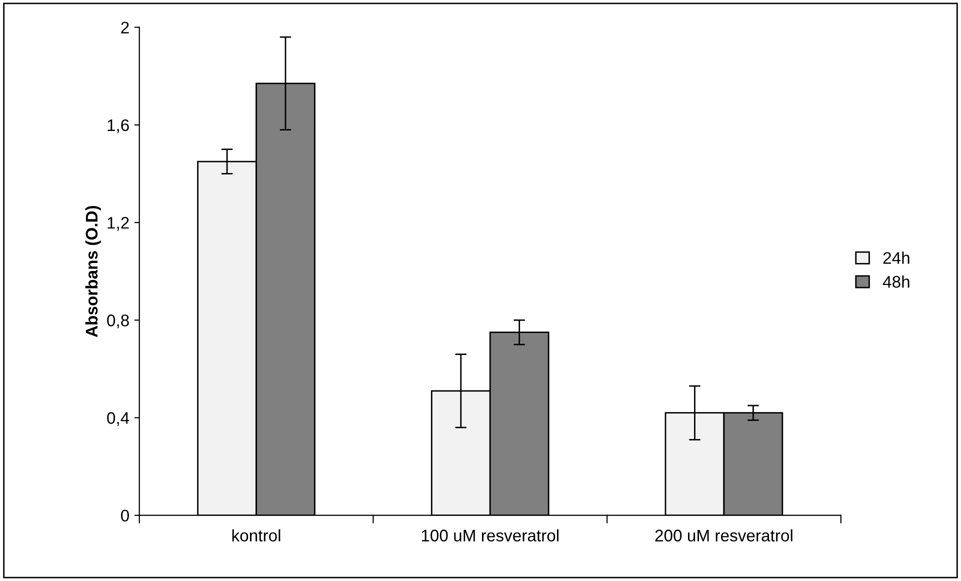  Describe the element at coordinates (896, 258) in the screenshot. I see `legend-label: 24h` at that location.